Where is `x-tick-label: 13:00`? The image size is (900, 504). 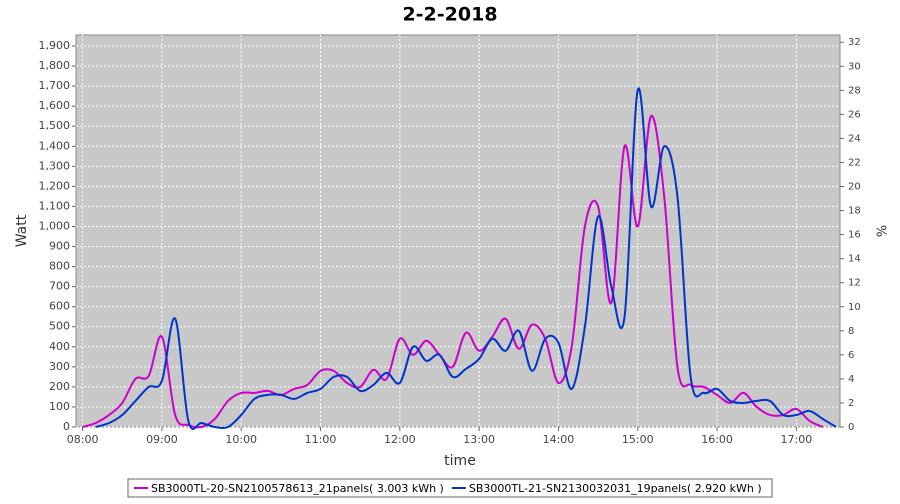 x-tick-label: 13:00 is located at coordinates (479, 439).